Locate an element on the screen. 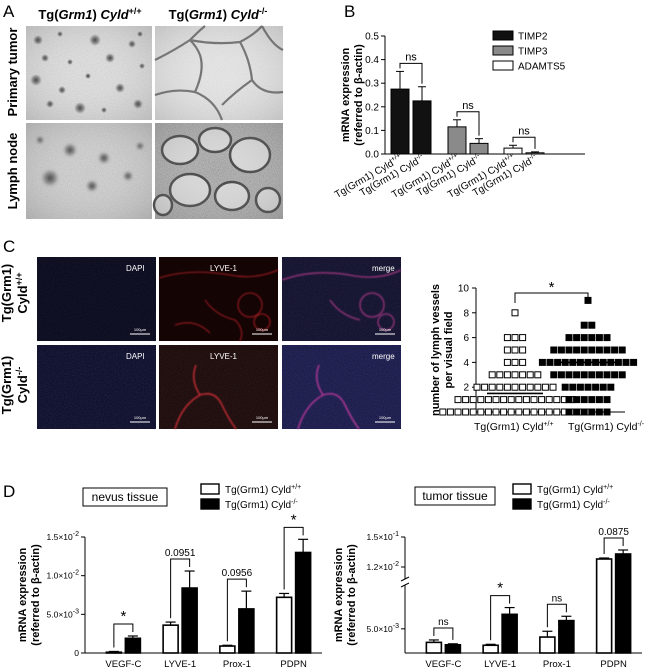 Image resolution: width=658 pixels, height=672 pixels. b-y-tick-label: 0.3 is located at coordinates (372, 84).